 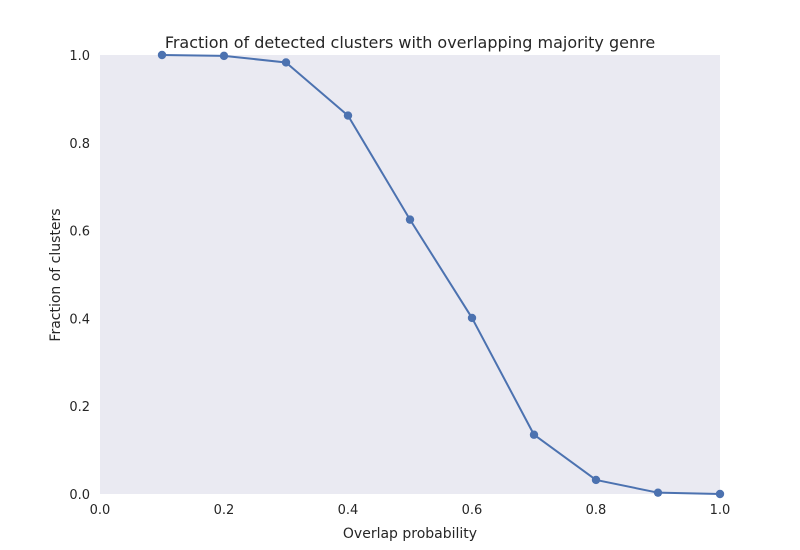 I want to click on x-tick-label: 0.0, so click(x=100, y=510).